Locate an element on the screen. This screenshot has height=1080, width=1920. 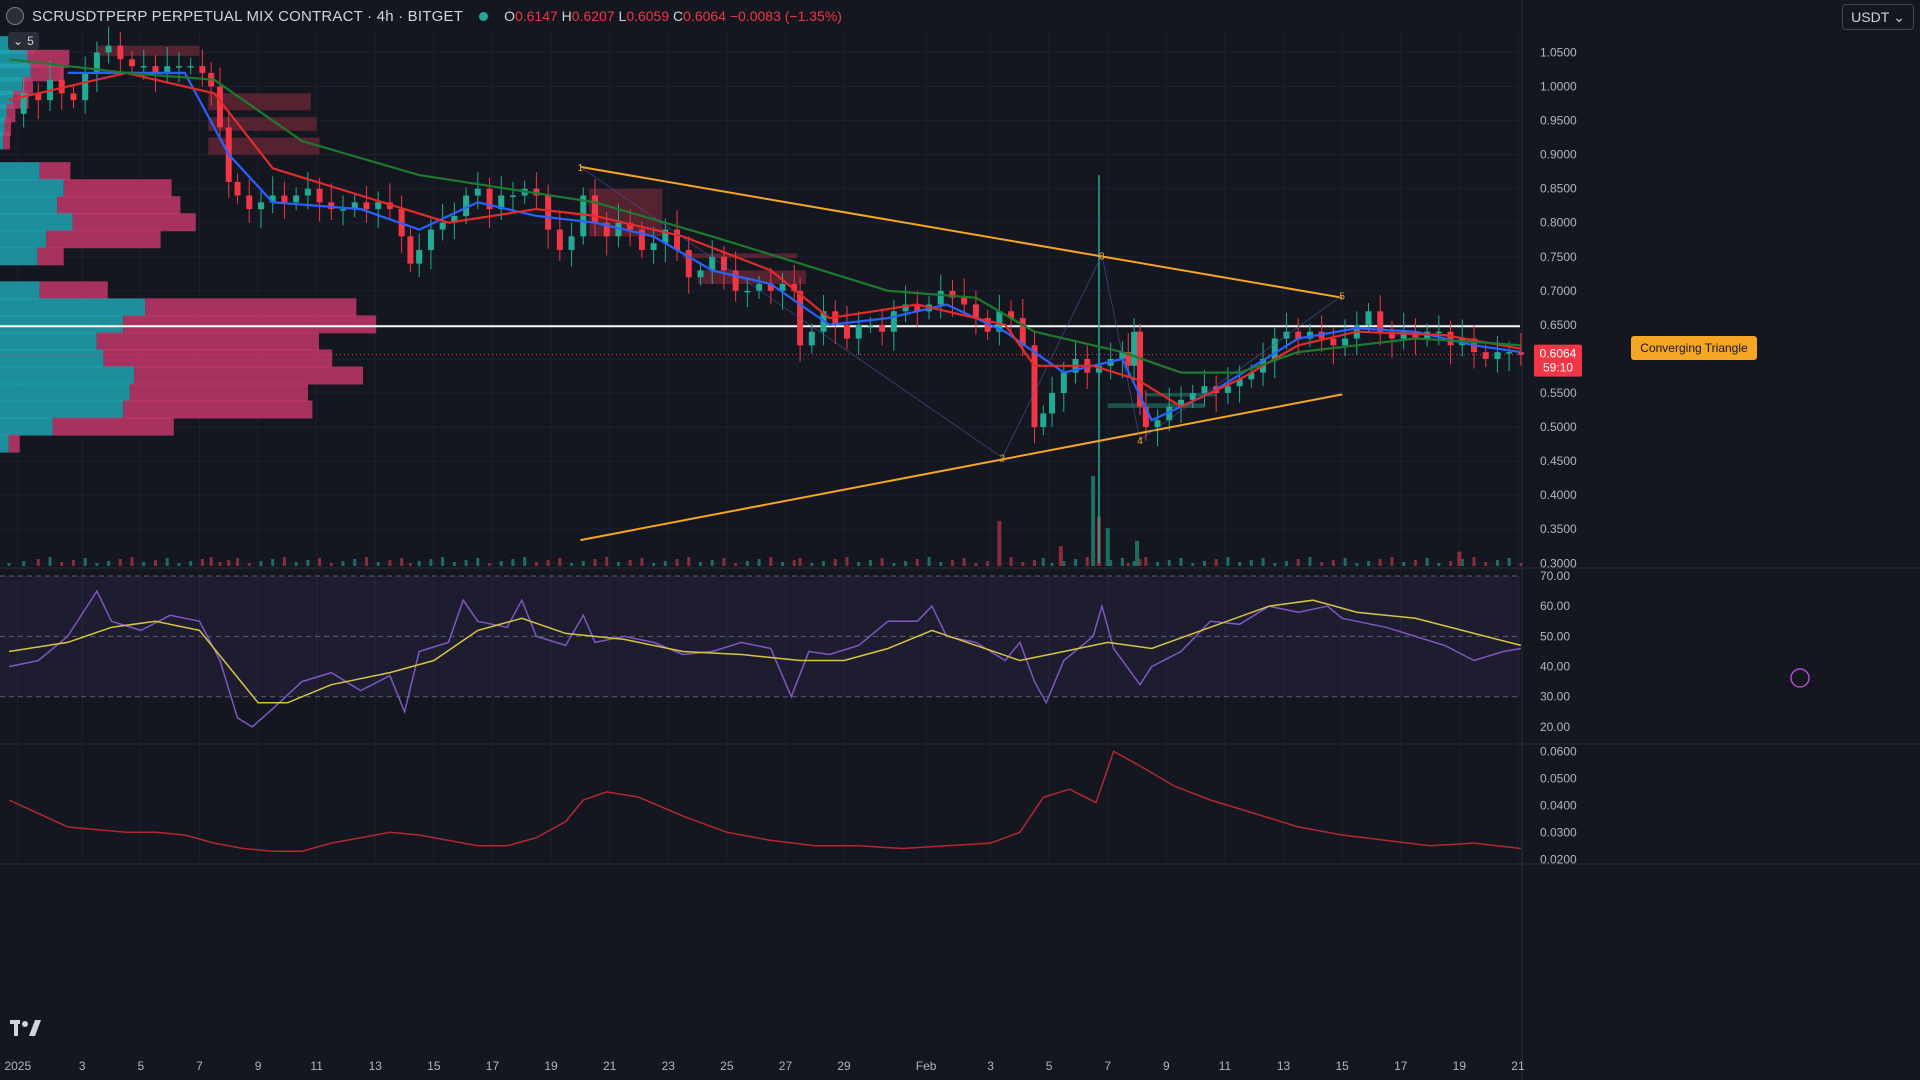
supply-zone is located at coordinates (262, 124).